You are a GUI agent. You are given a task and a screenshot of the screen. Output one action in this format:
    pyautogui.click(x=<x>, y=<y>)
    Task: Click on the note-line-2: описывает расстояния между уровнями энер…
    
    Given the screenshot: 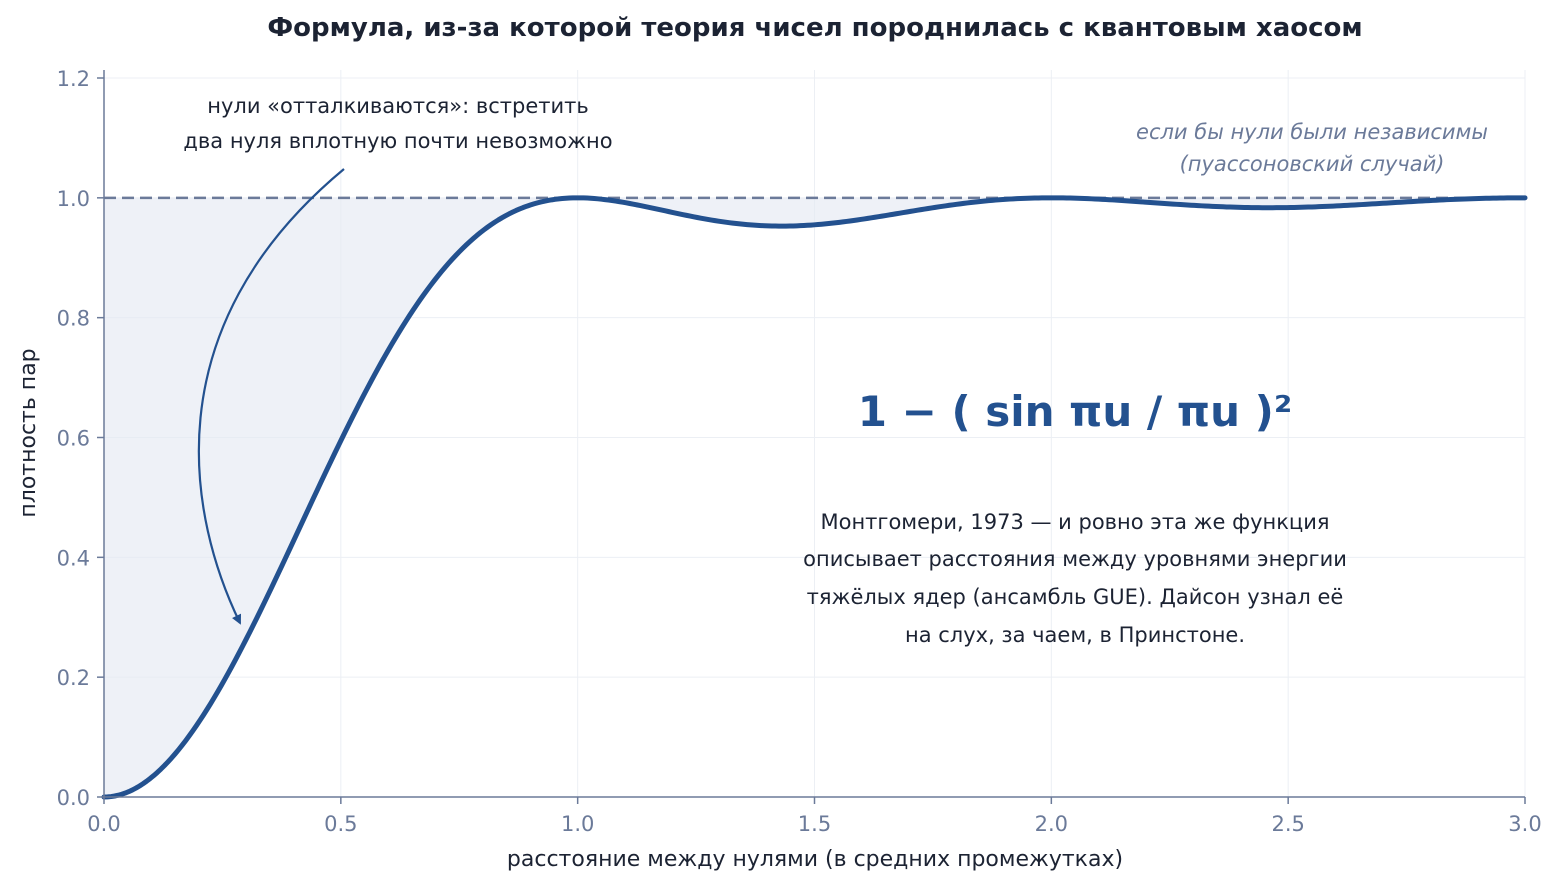 What is the action you would take?
    pyautogui.click(x=1075, y=559)
    